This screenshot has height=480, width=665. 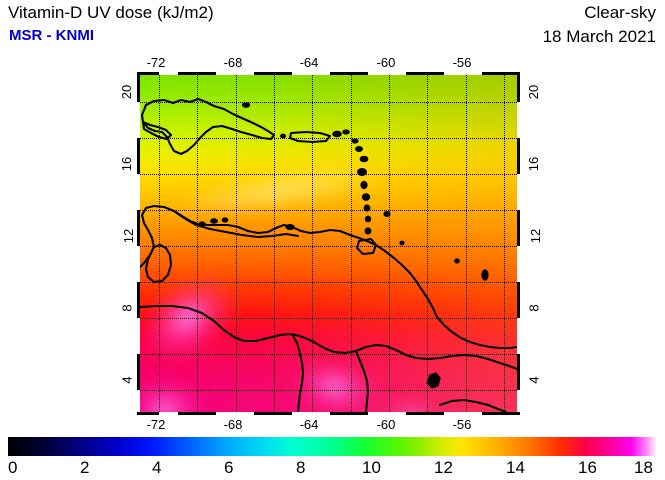 I want to click on axis-ticks-left, so click(x=138, y=243).